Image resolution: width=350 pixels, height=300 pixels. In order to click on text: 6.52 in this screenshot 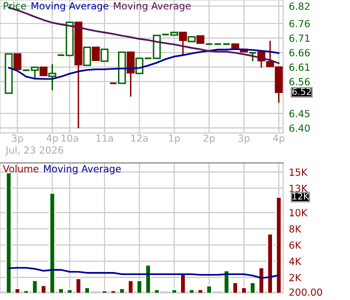, I will do `click(301, 91)`.